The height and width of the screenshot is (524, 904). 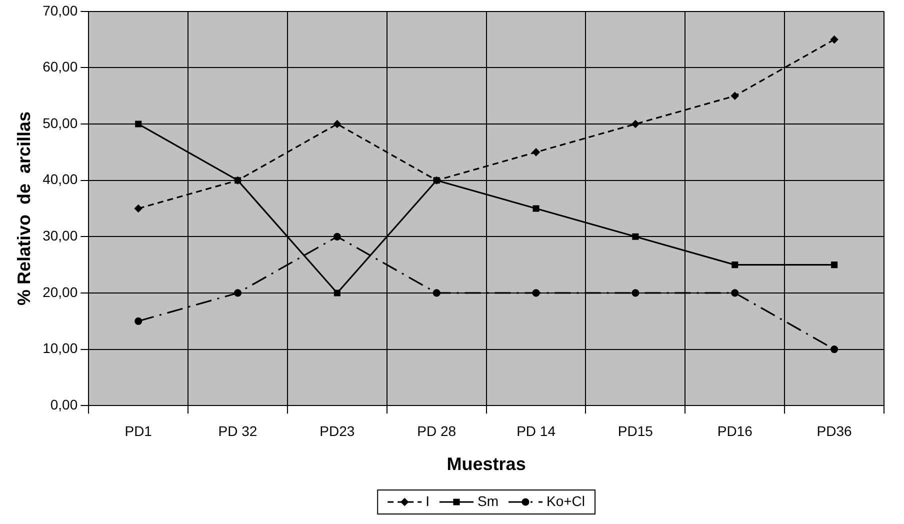 I want to click on x-axis-title: Muestras, so click(x=486, y=464).